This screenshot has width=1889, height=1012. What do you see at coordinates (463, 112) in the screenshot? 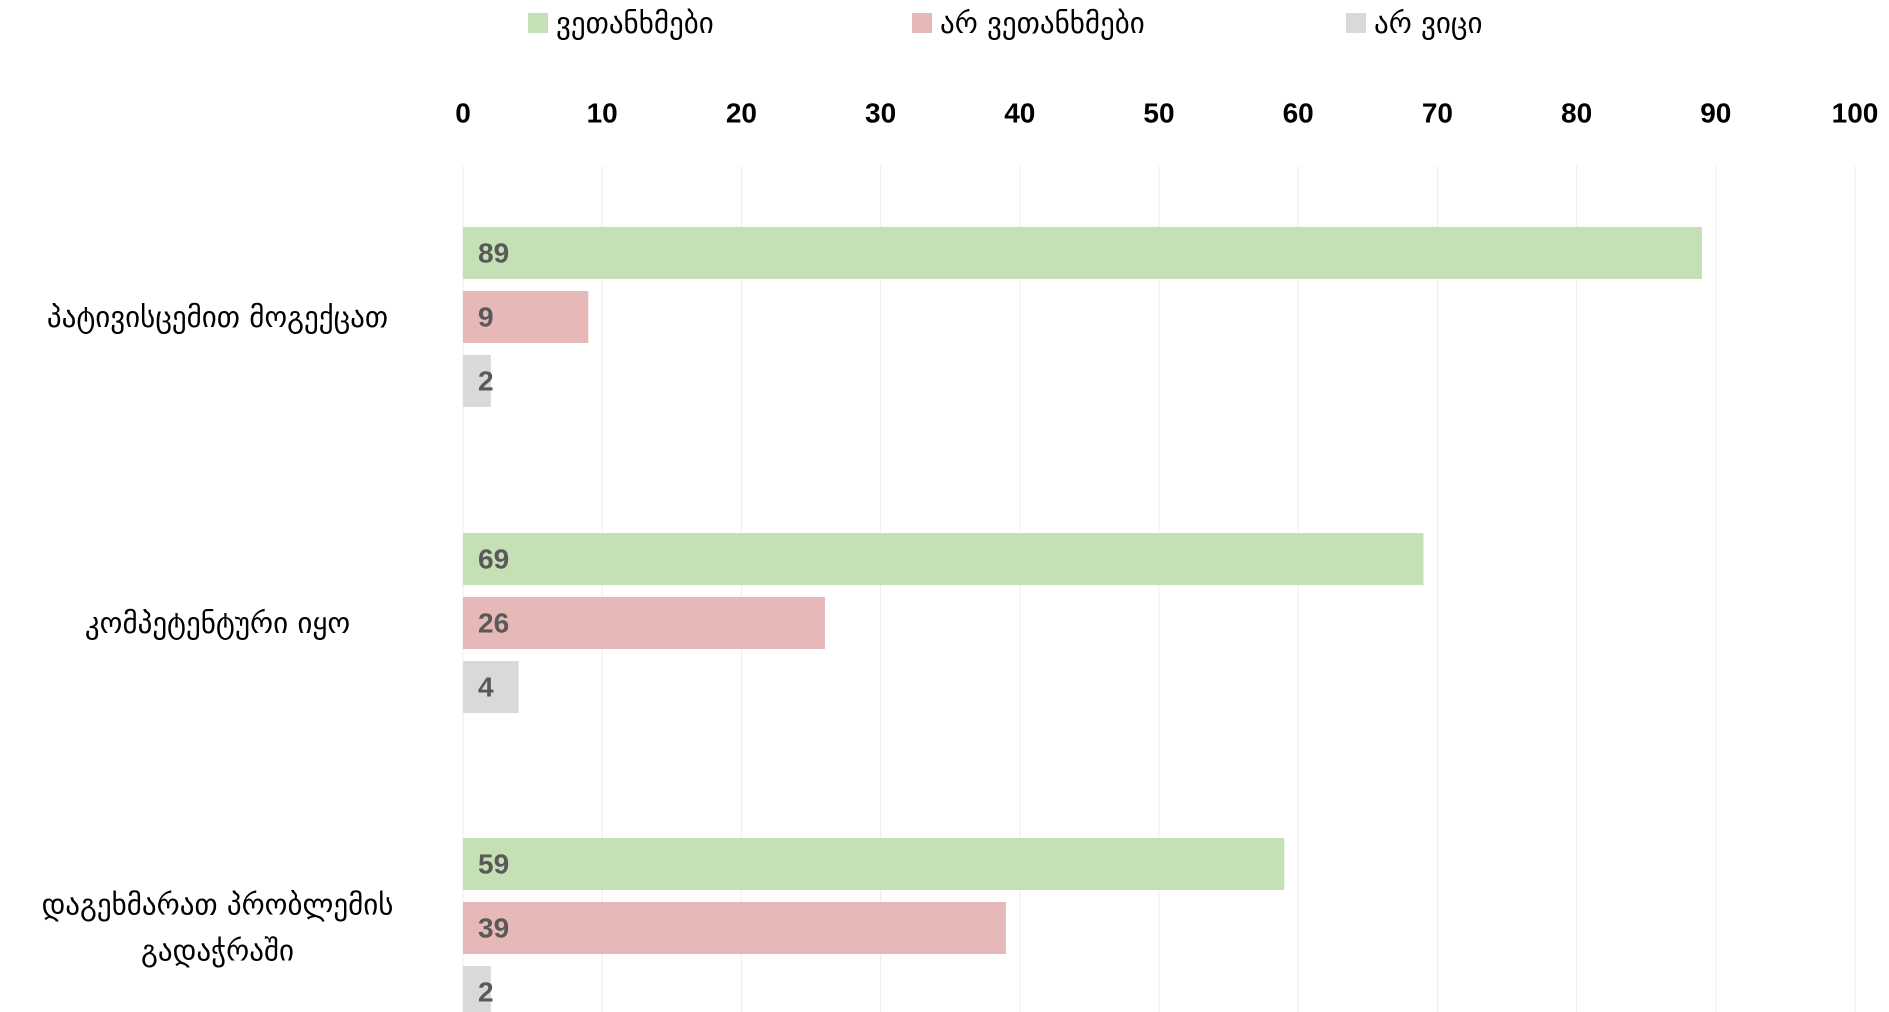
I see `x-tick-label: 0` at bounding box center [463, 112].